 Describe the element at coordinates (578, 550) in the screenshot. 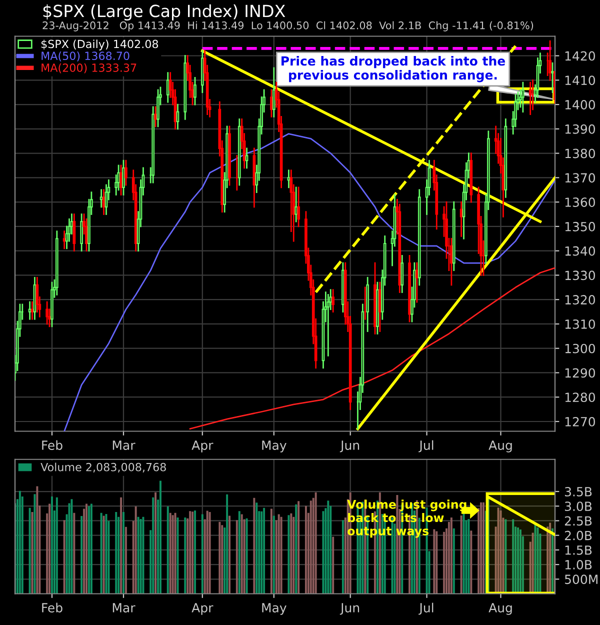

I see `y-tick-label: 1.5B` at that location.